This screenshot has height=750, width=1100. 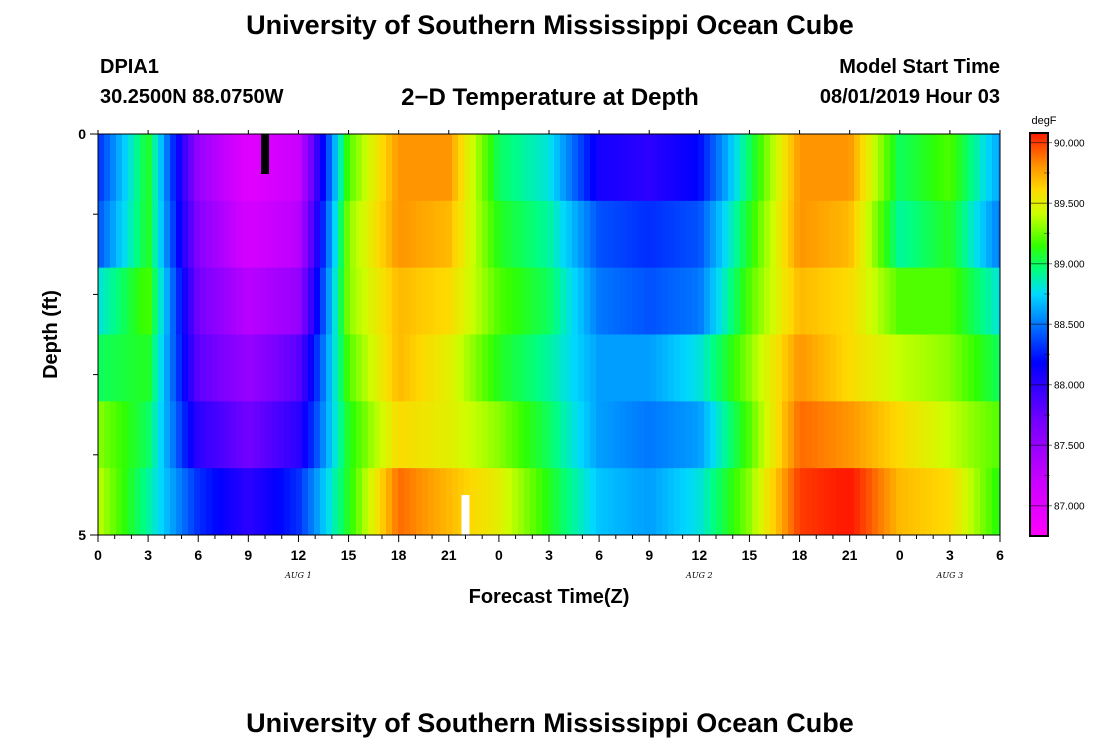 What do you see at coordinates (800, 555) in the screenshot?
I see `x-tick-label: 18` at bounding box center [800, 555].